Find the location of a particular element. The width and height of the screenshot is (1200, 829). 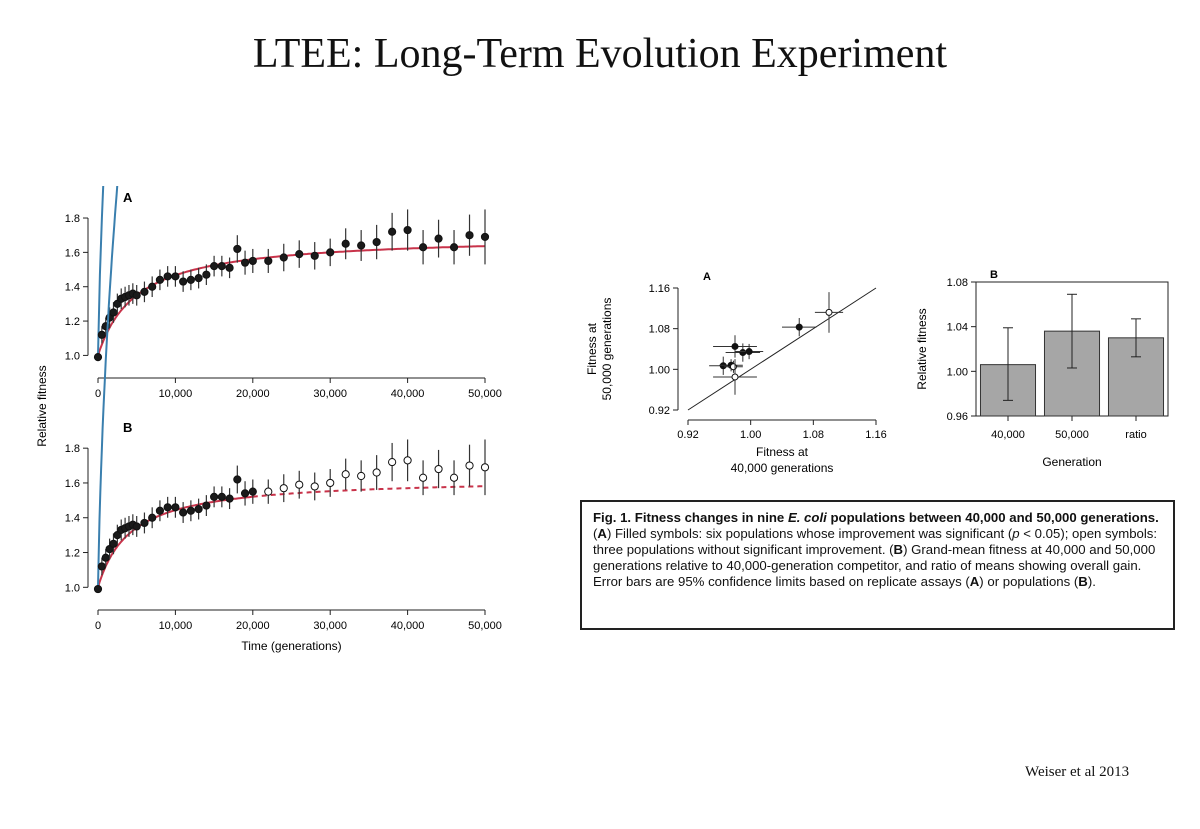

y-tick-label: 0.92 is located at coordinates (659, 411).